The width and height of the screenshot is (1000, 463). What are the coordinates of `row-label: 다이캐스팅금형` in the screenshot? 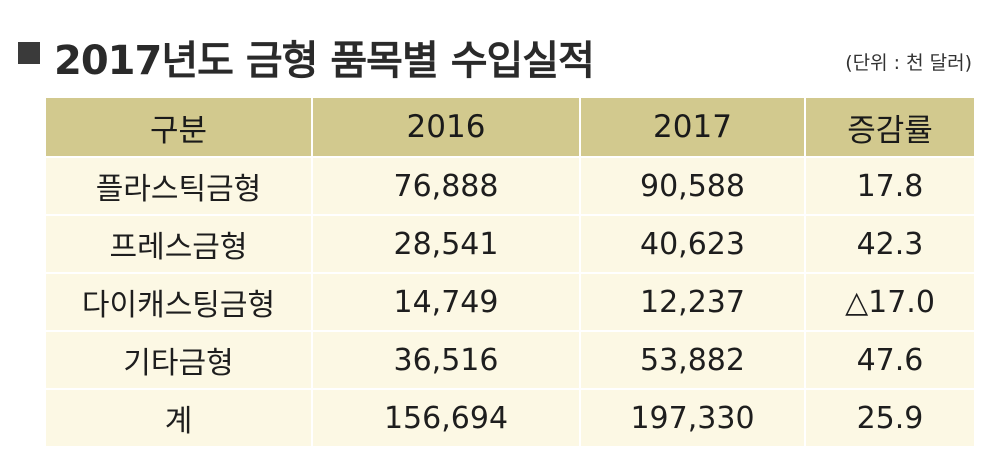 It's located at (179, 301).